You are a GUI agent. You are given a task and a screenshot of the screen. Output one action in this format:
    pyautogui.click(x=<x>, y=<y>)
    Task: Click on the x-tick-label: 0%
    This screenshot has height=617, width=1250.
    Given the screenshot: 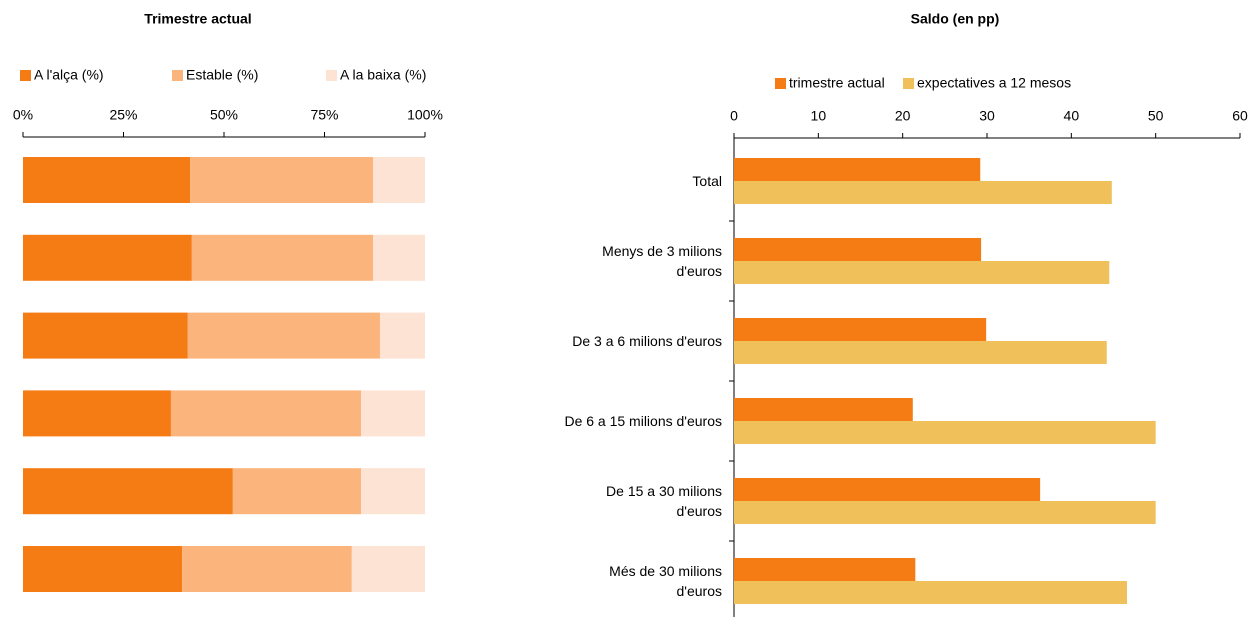 What is the action you would take?
    pyautogui.click(x=23, y=115)
    